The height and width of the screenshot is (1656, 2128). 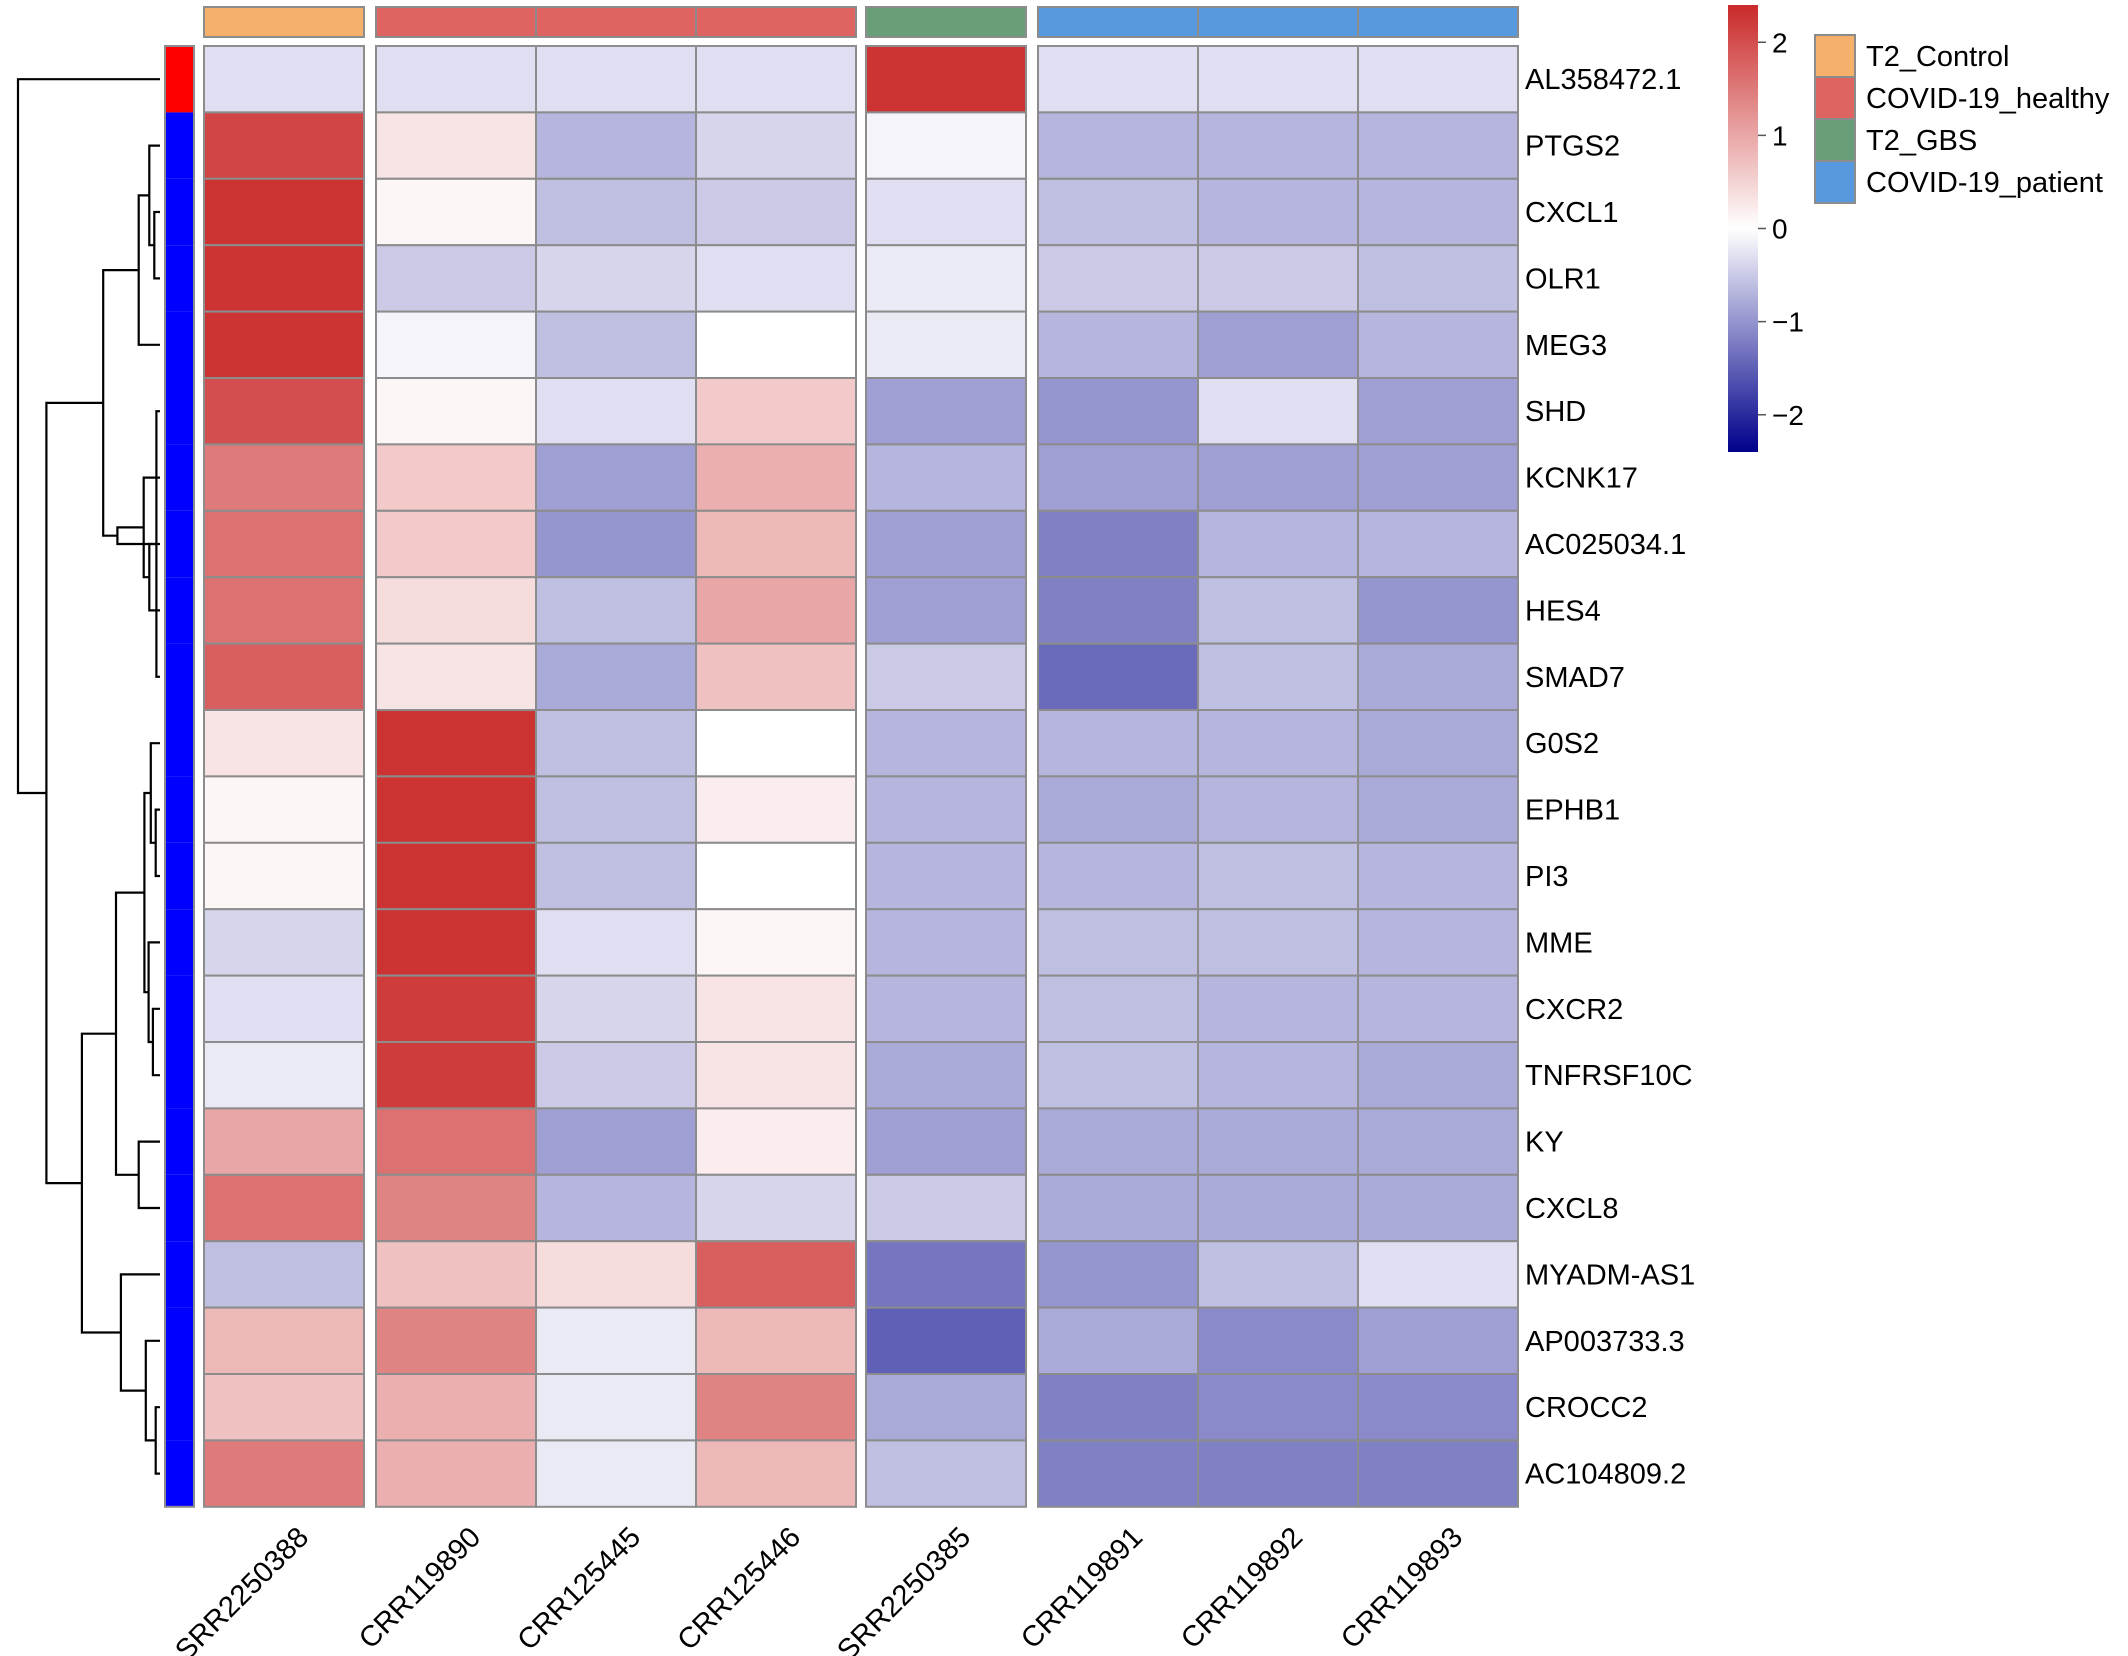 I want to click on row-label: G0S2, so click(x=1562, y=744).